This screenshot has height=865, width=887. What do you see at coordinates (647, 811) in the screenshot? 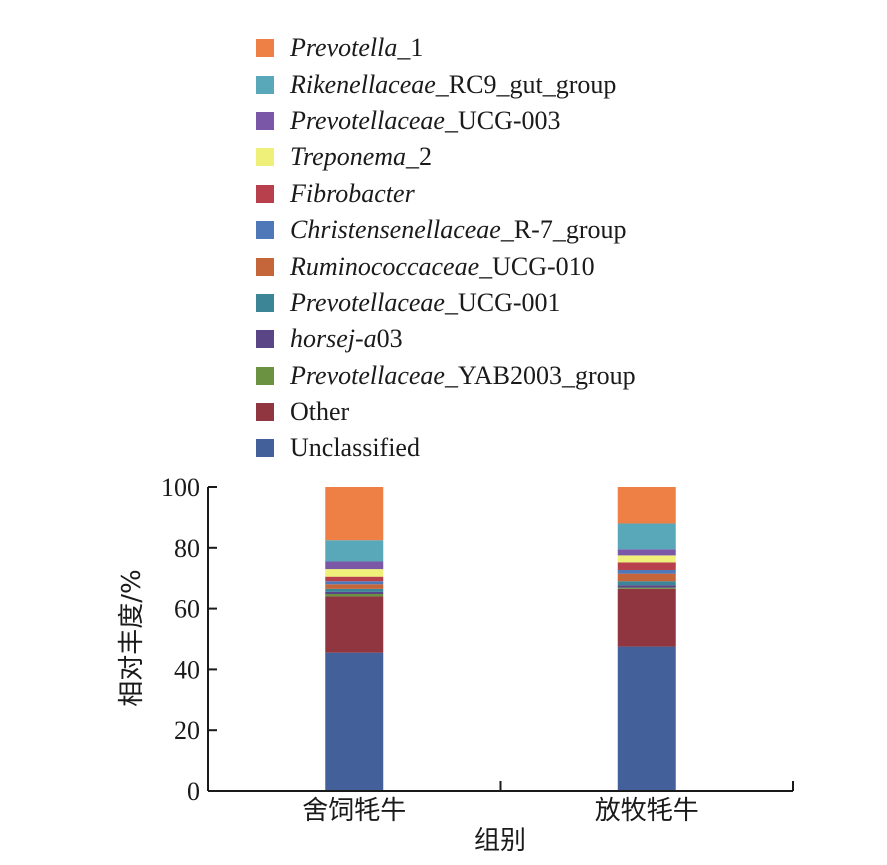
I see `x-tick-label: 放牧牦牛` at bounding box center [647, 811].